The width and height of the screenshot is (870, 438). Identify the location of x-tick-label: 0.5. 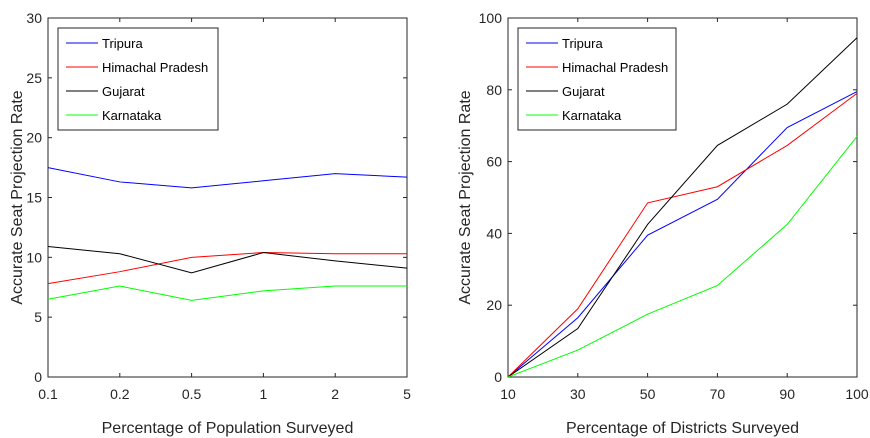
(192, 394).